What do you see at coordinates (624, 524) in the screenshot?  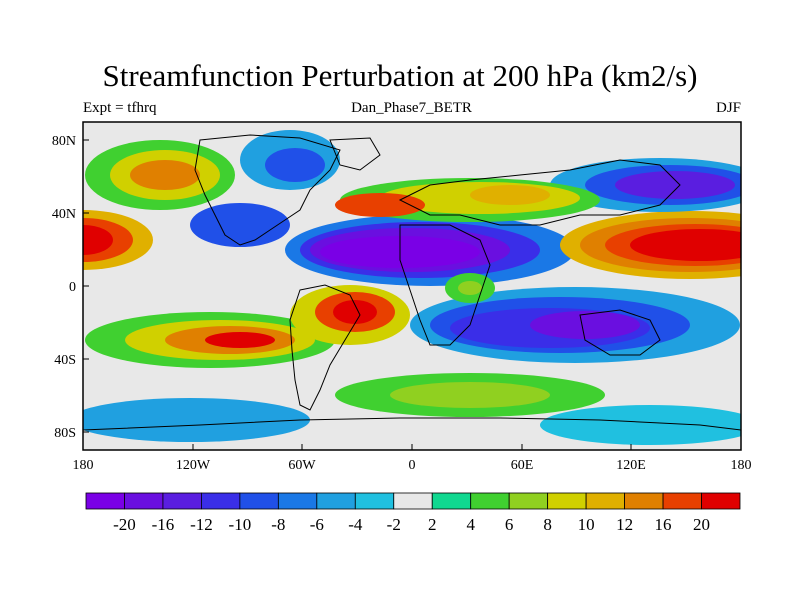 I see `colorbar-label: 12` at bounding box center [624, 524].